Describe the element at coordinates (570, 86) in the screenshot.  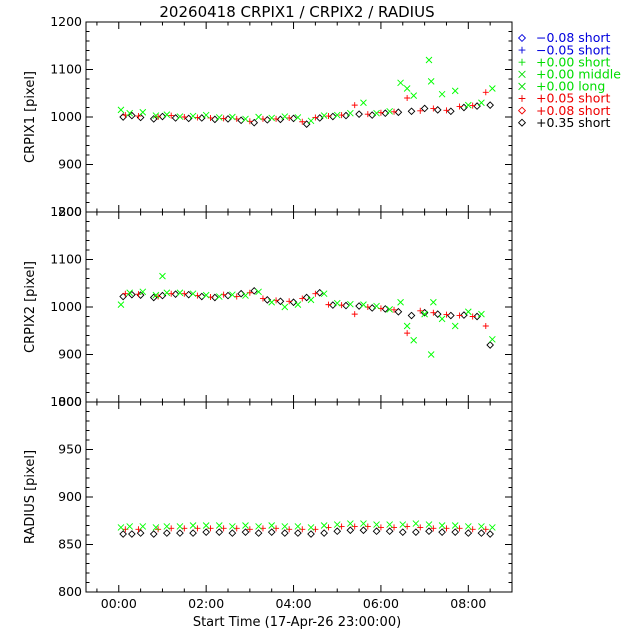
I see `legend-label: +0.00 long` at that location.